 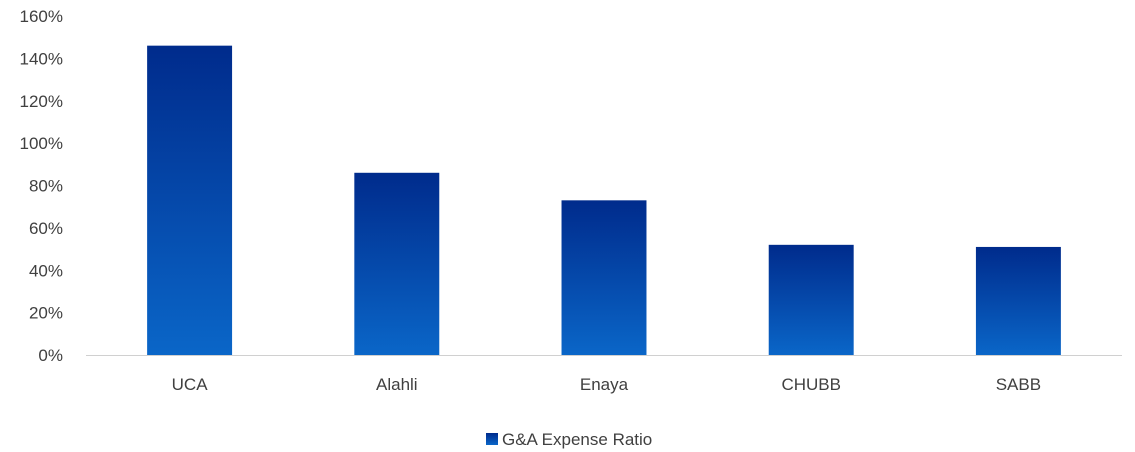 I want to click on y-tick-label: 120%, so click(x=41, y=101).